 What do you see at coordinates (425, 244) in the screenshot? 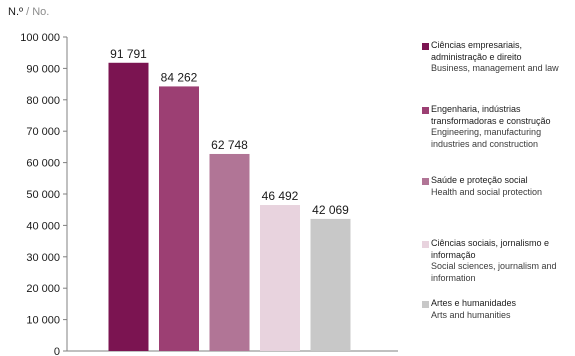
I see `legend-swatch-social-sciences` at bounding box center [425, 244].